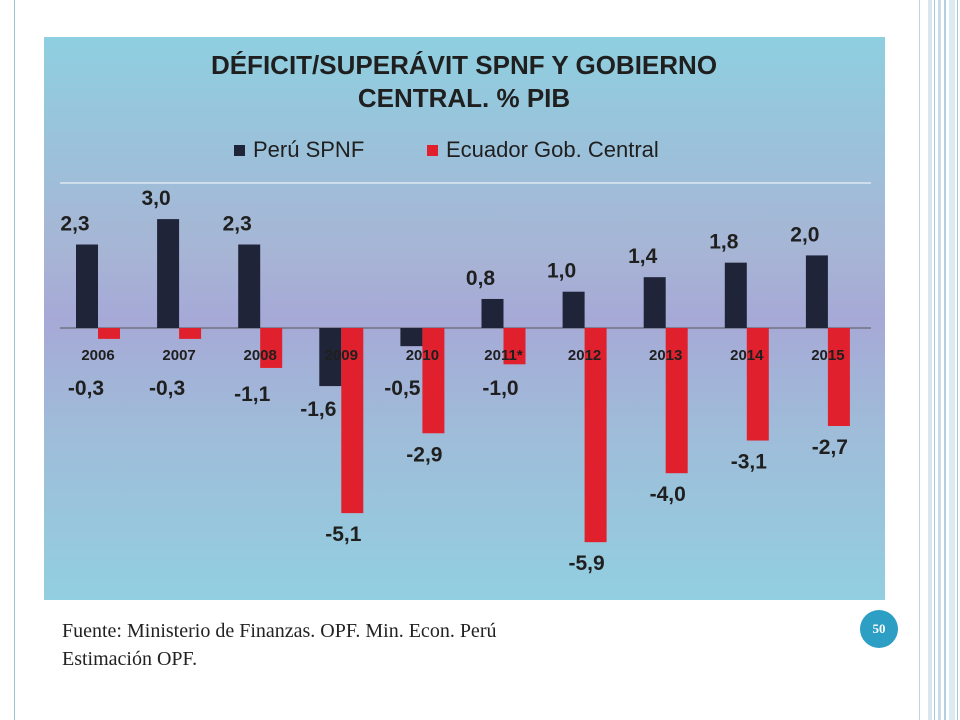 Image resolution: width=960 pixels, height=720 pixels. I want to click on legend-item-ecuador: Ecuador Gob. Central, so click(543, 150).